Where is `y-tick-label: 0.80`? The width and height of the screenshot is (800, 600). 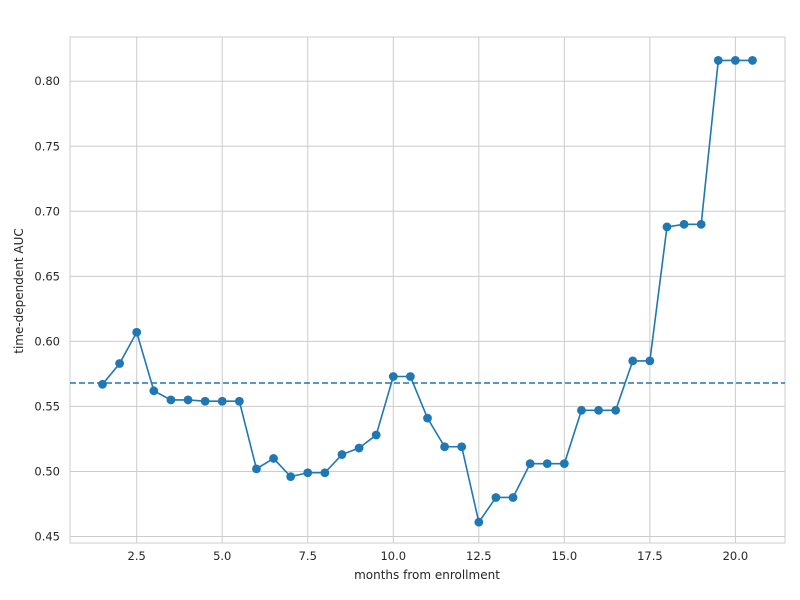
y-tick-label: 0.80 is located at coordinates (47, 81).